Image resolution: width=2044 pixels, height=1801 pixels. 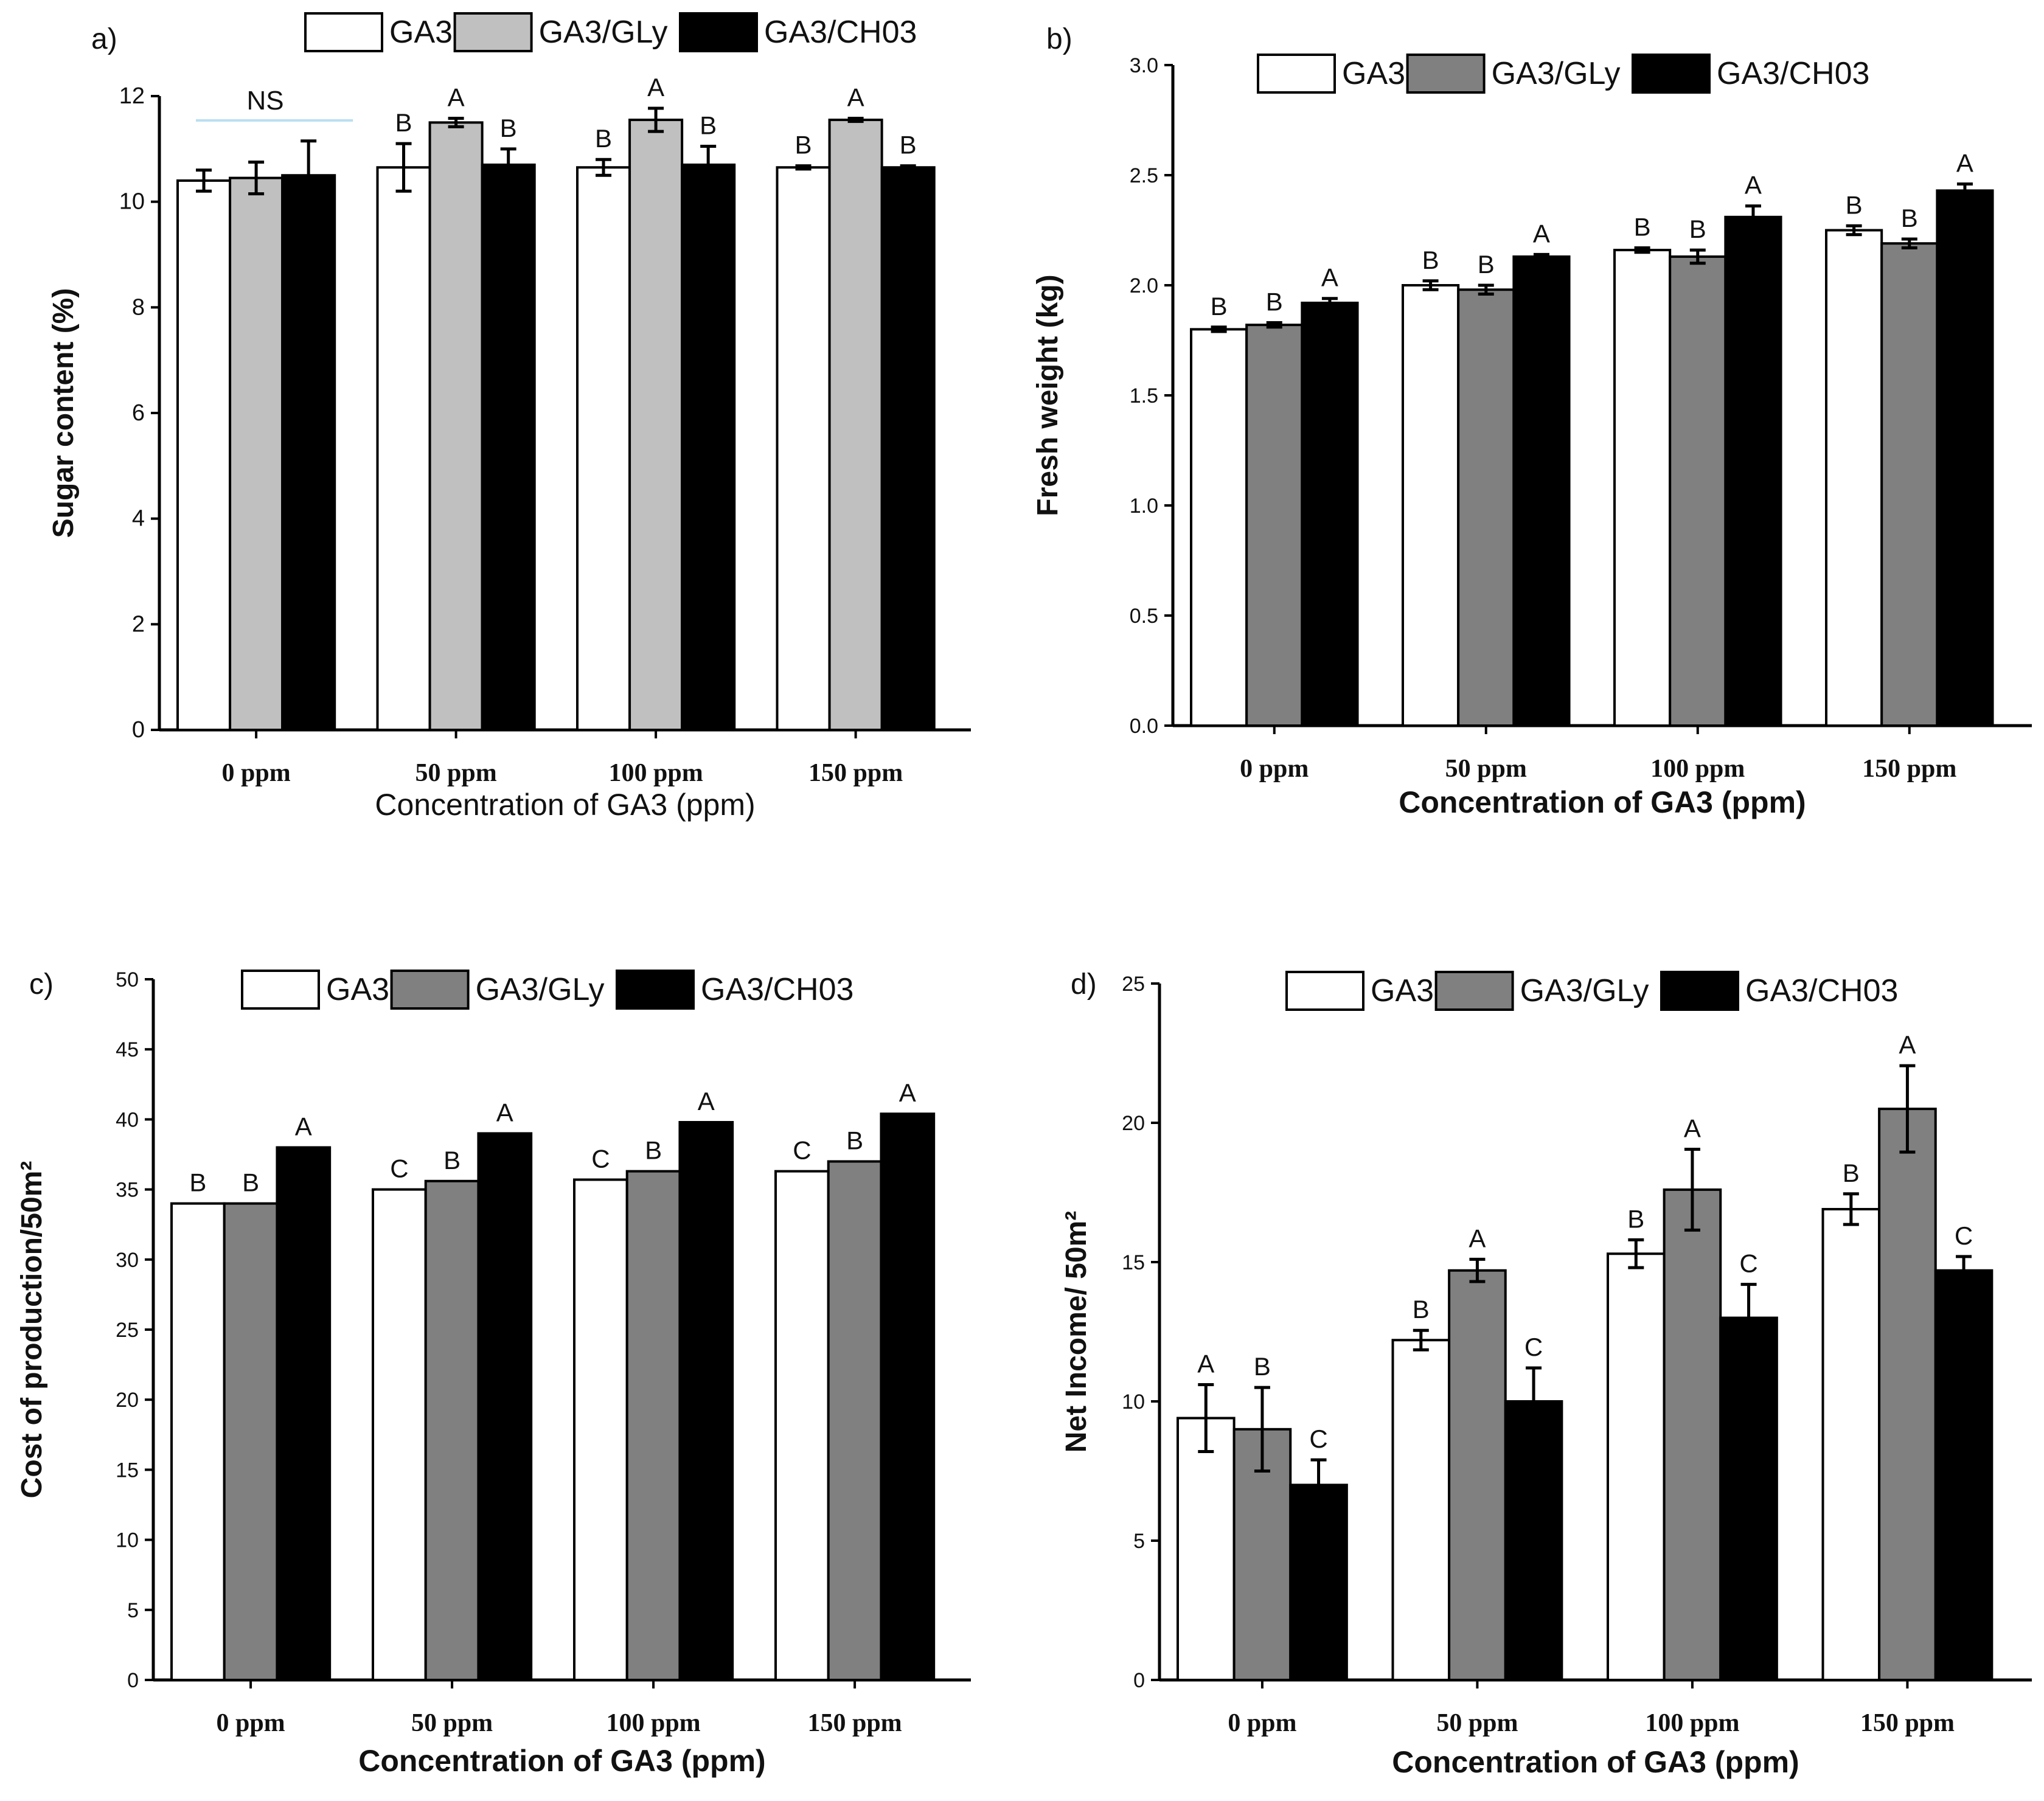 What do you see at coordinates (803, 449) in the screenshot?
I see `bar-ga3-150ppm` at bounding box center [803, 449].